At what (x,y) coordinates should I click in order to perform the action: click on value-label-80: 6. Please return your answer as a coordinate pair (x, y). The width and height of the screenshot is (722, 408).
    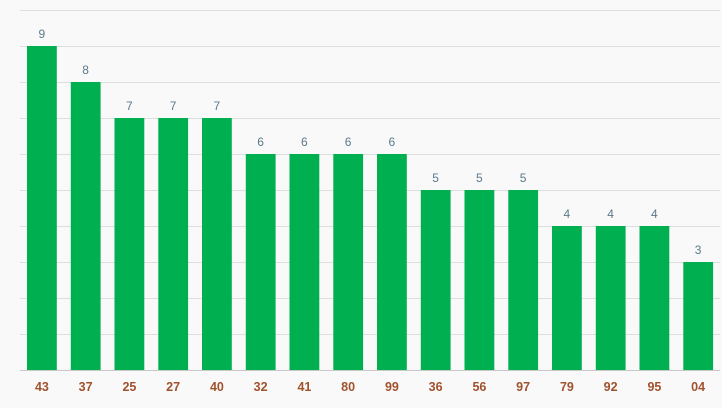
    Looking at the image, I should click on (348, 142).